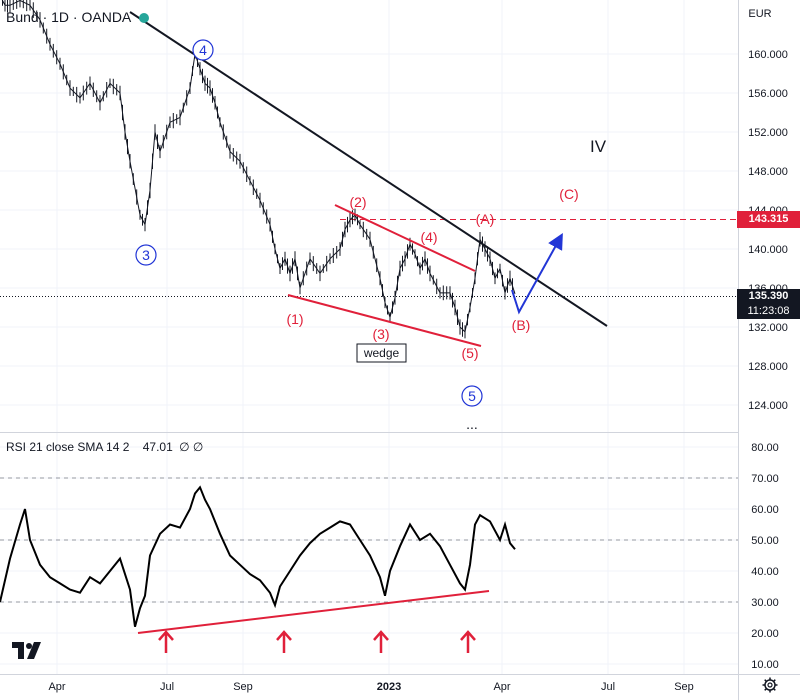 The height and width of the screenshot is (700, 800). What do you see at coordinates (768, 133) in the screenshot?
I see `price-tick-label-7: 152.000` at bounding box center [768, 133].